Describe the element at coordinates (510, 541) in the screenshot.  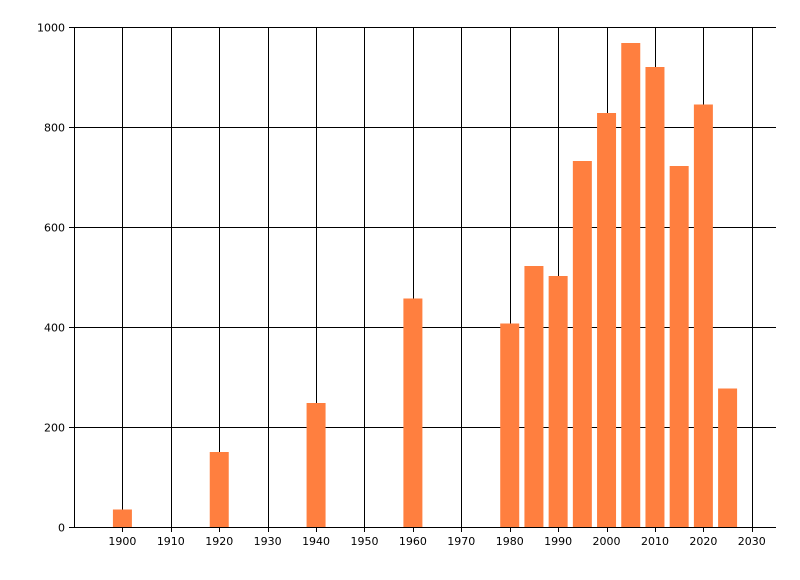
I see `x-tick-label: 1980` at that location.